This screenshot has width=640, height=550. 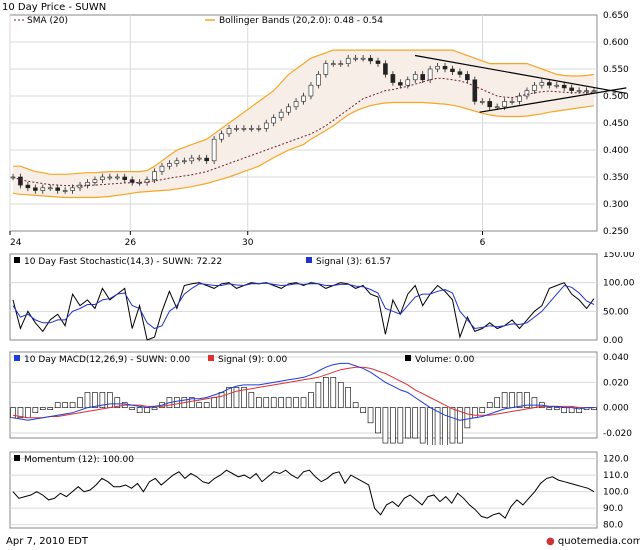 What do you see at coordinates (79, 460) in the screenshot?
I see `momentum-legend-label: Momentum (12): 100.00` at bounding box center [79, 460].